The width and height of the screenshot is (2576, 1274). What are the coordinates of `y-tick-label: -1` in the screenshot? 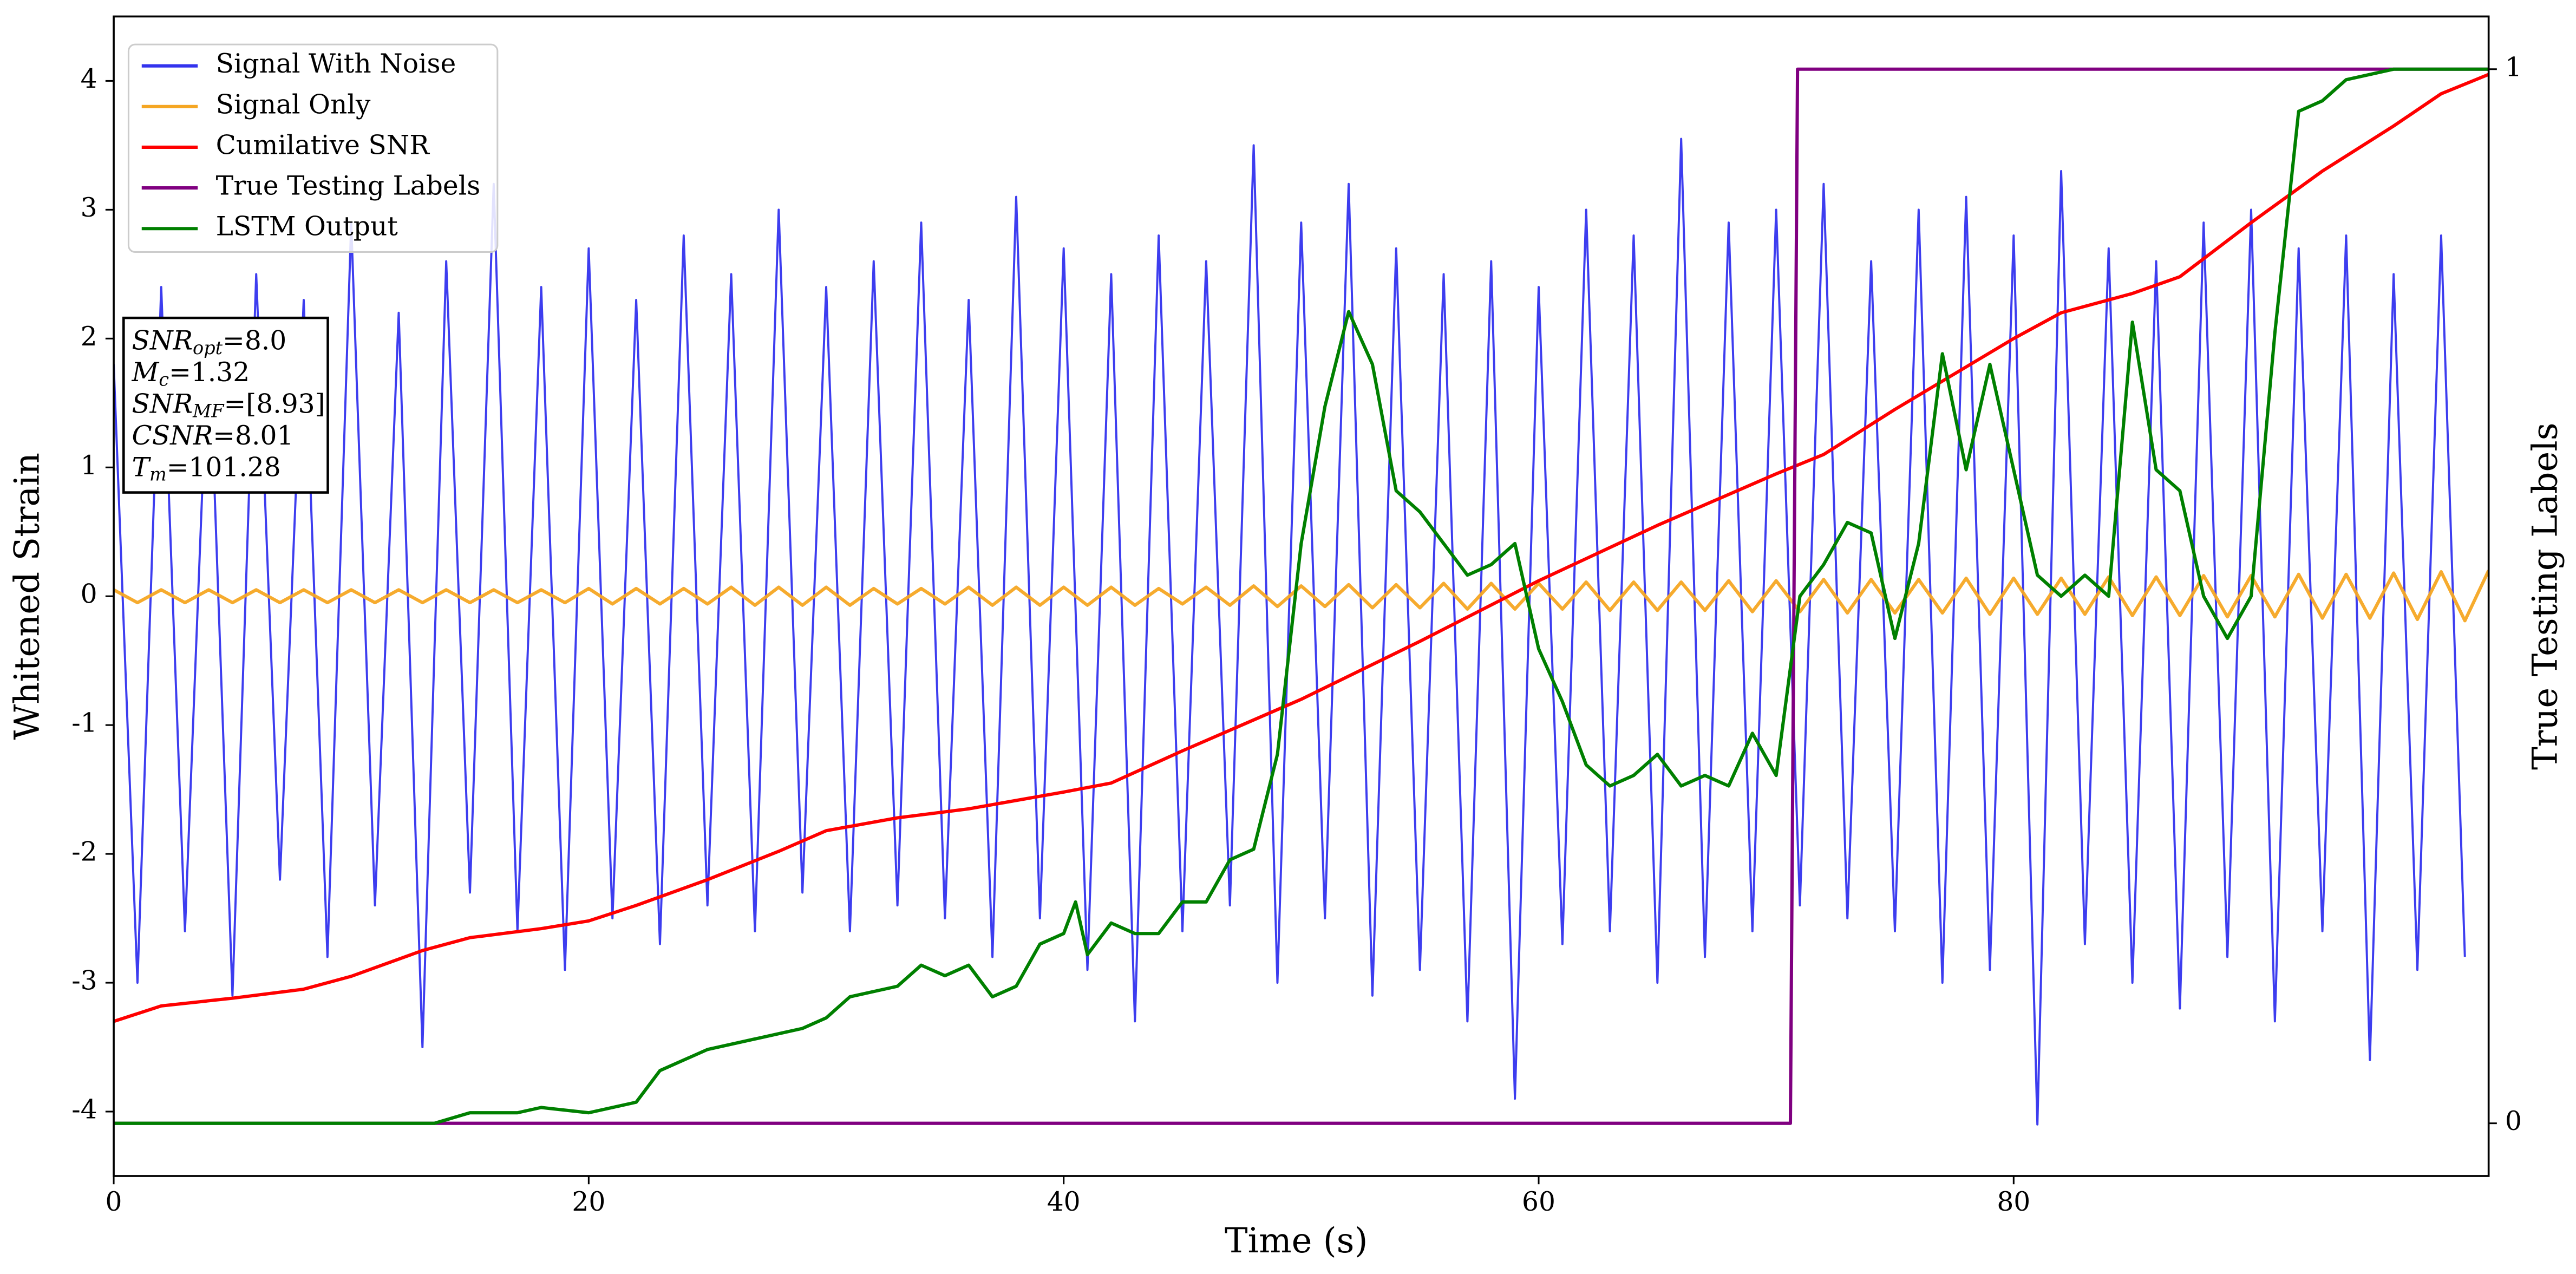 It's located at (84, 723).